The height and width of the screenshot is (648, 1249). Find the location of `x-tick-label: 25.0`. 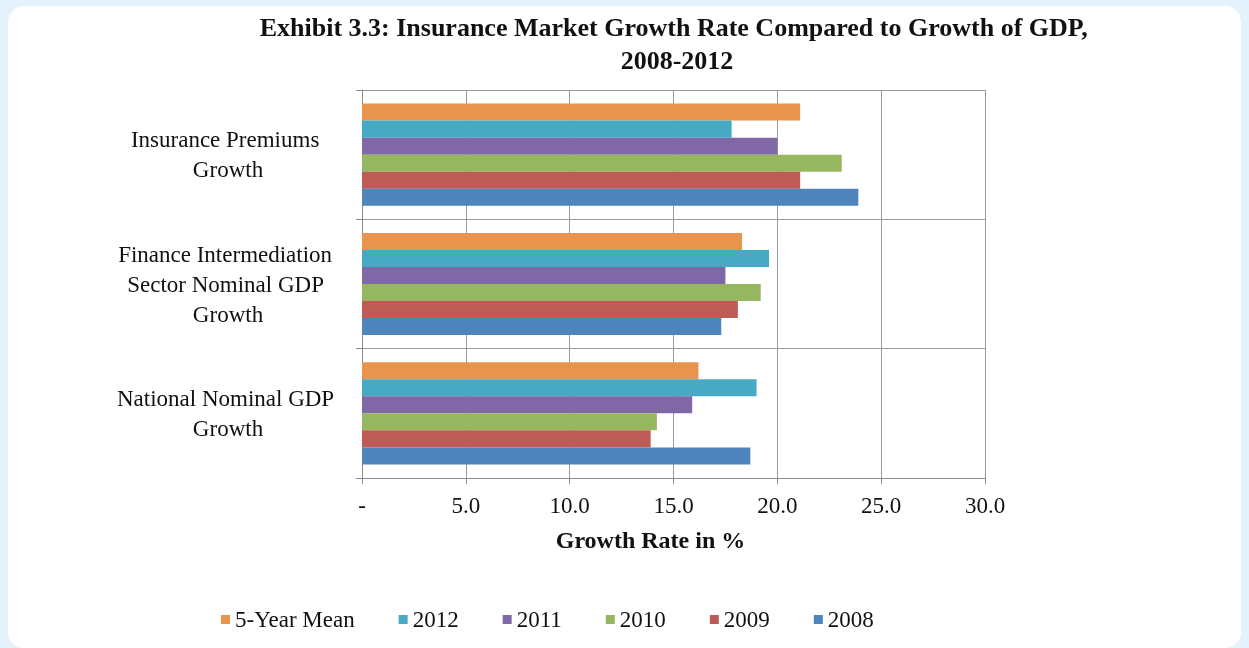

x-tick-label: 25.0 is located at coordinates (881, 505).